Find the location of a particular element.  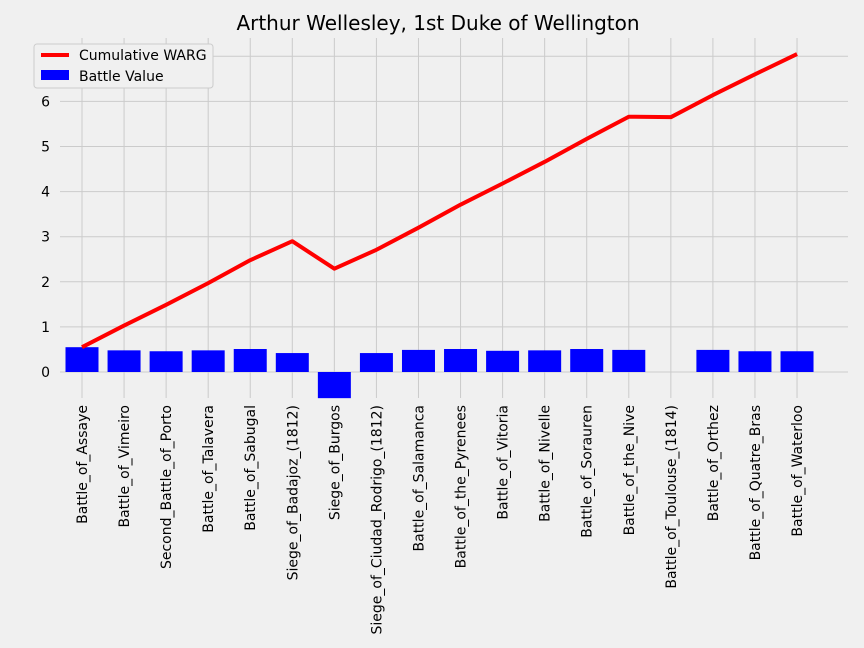

y-tick-labels: 01234567 is located at coordinates (45, 215).